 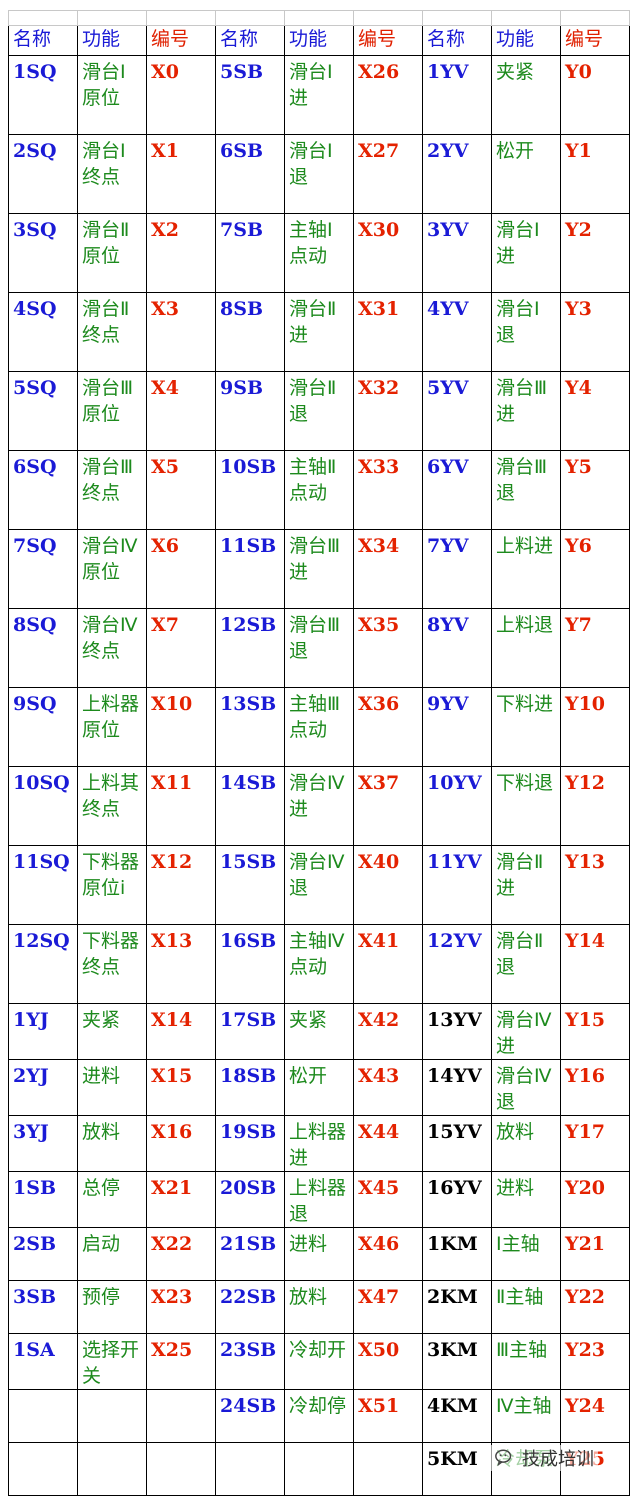 I want to click on address-cell: Y24, so click(x=595, y=1416).